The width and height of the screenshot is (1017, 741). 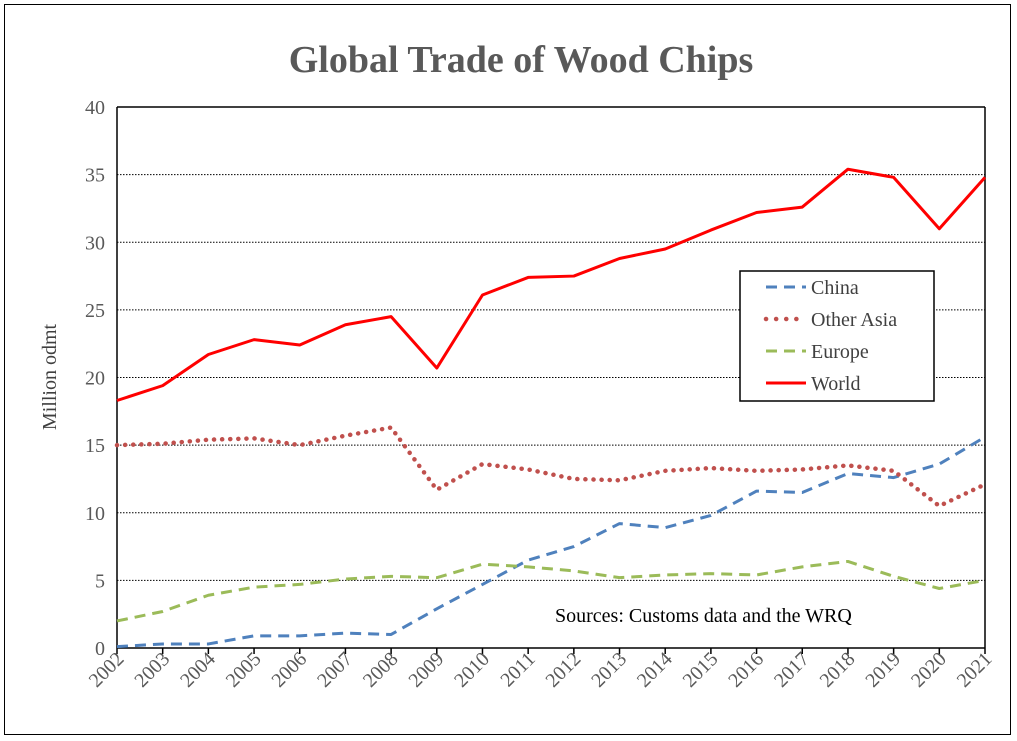 I want to click on y-tick-label: 25, so click(x=95, y=311).